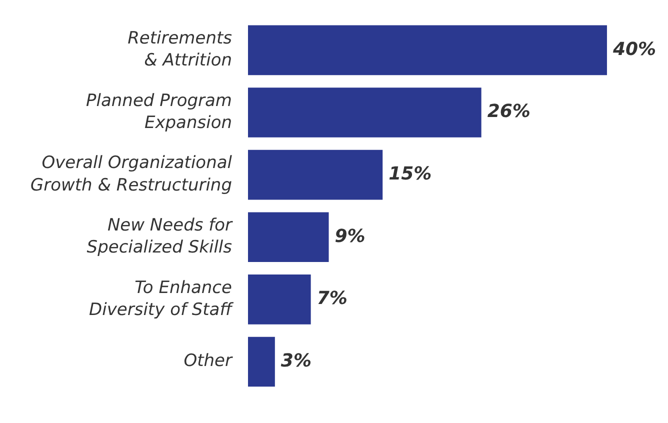 The width and height of the screenshot is (668, 423). Describe the element at coordinates (160, 237) in the screenshot. I see `y-tick-label: New Needs for Specialized Skills` at that location.